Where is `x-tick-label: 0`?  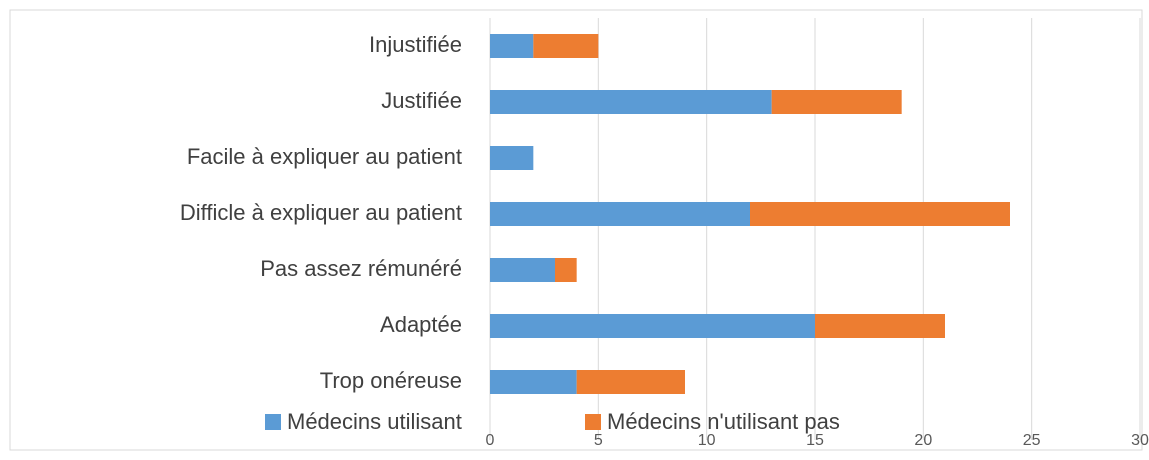
x-tick-label: 0 is located at coordinates (490, 440).